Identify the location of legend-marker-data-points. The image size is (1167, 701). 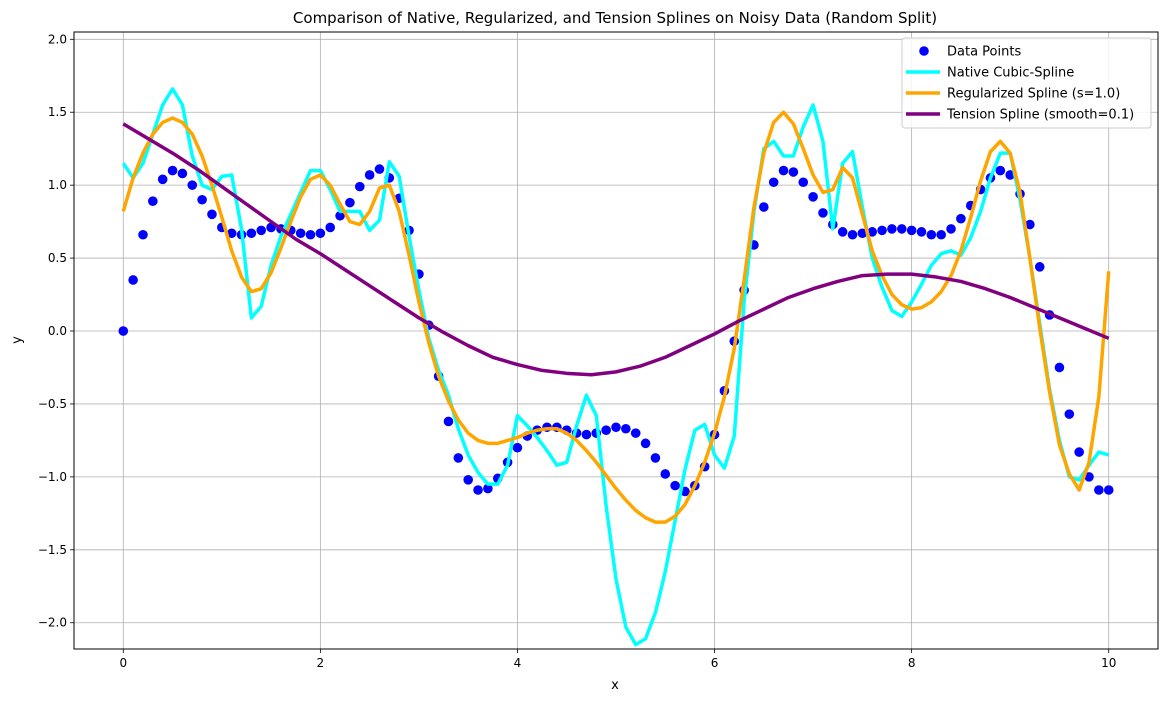
(924, 51).